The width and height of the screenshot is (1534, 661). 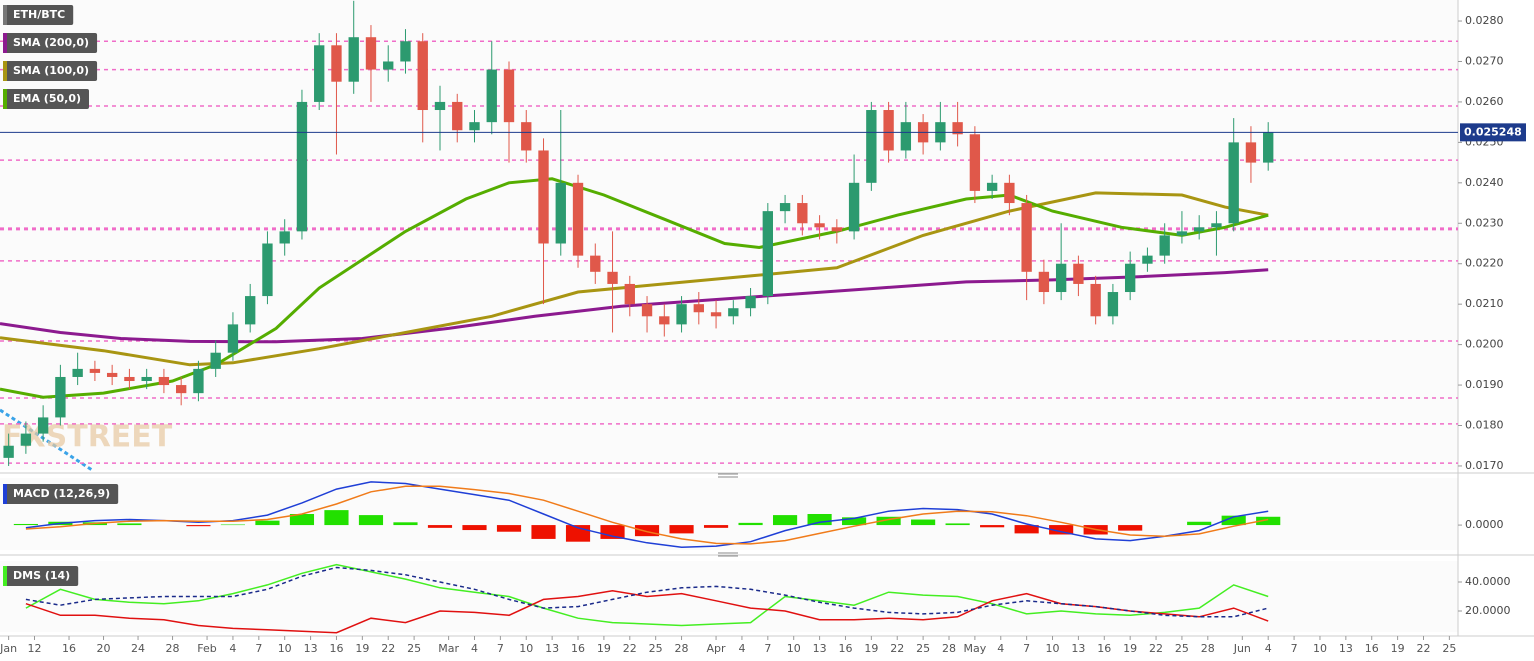 I want to click on y-tick-label: 0.0180, so click(x=1484, y=425).